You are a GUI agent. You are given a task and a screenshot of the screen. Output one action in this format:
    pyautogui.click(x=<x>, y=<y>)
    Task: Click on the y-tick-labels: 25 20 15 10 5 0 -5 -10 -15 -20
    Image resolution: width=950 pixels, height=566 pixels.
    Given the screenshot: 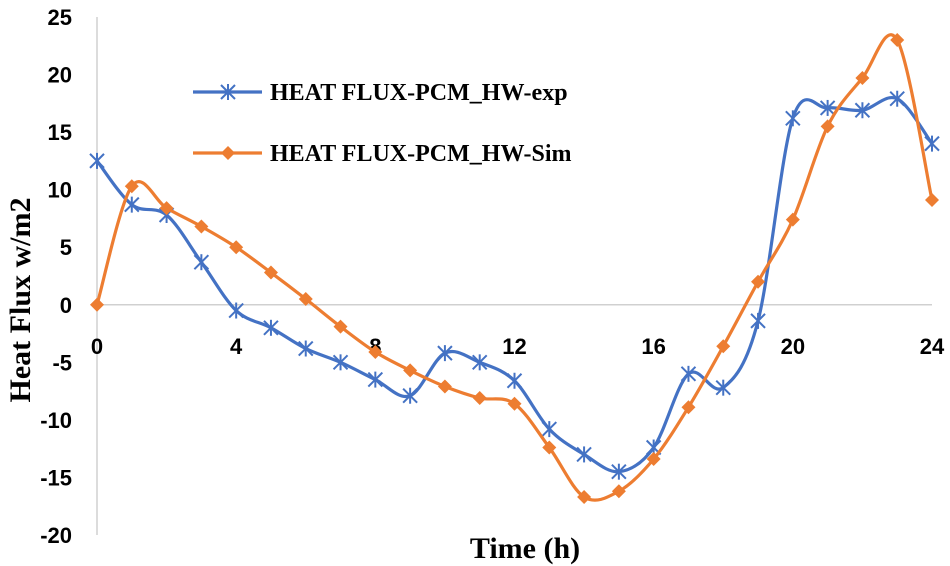 What is the action you would take?
    pyautogui.click(x=56, y=276)
    